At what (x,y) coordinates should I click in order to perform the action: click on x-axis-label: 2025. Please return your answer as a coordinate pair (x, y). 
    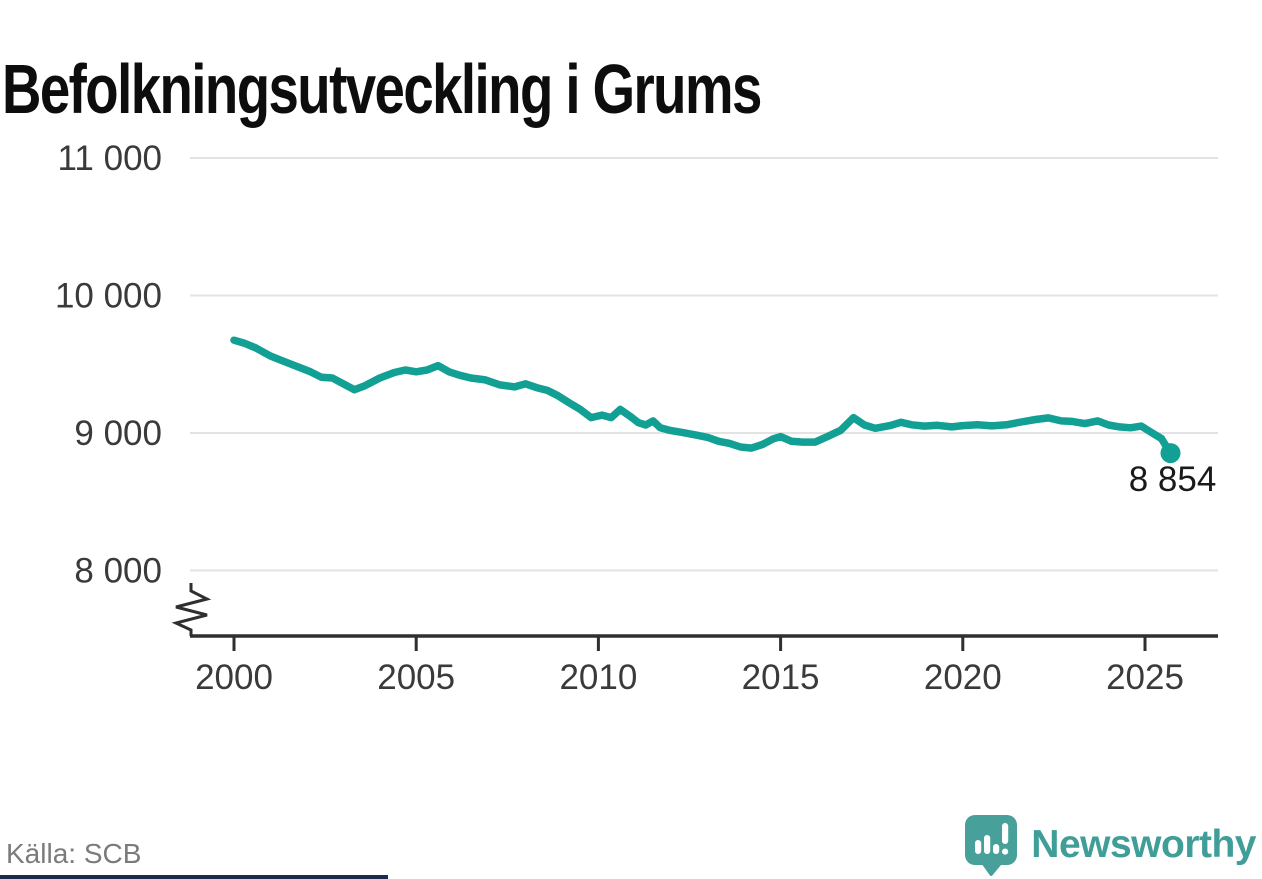
    Looking at the image, I should click on (1145, 677).